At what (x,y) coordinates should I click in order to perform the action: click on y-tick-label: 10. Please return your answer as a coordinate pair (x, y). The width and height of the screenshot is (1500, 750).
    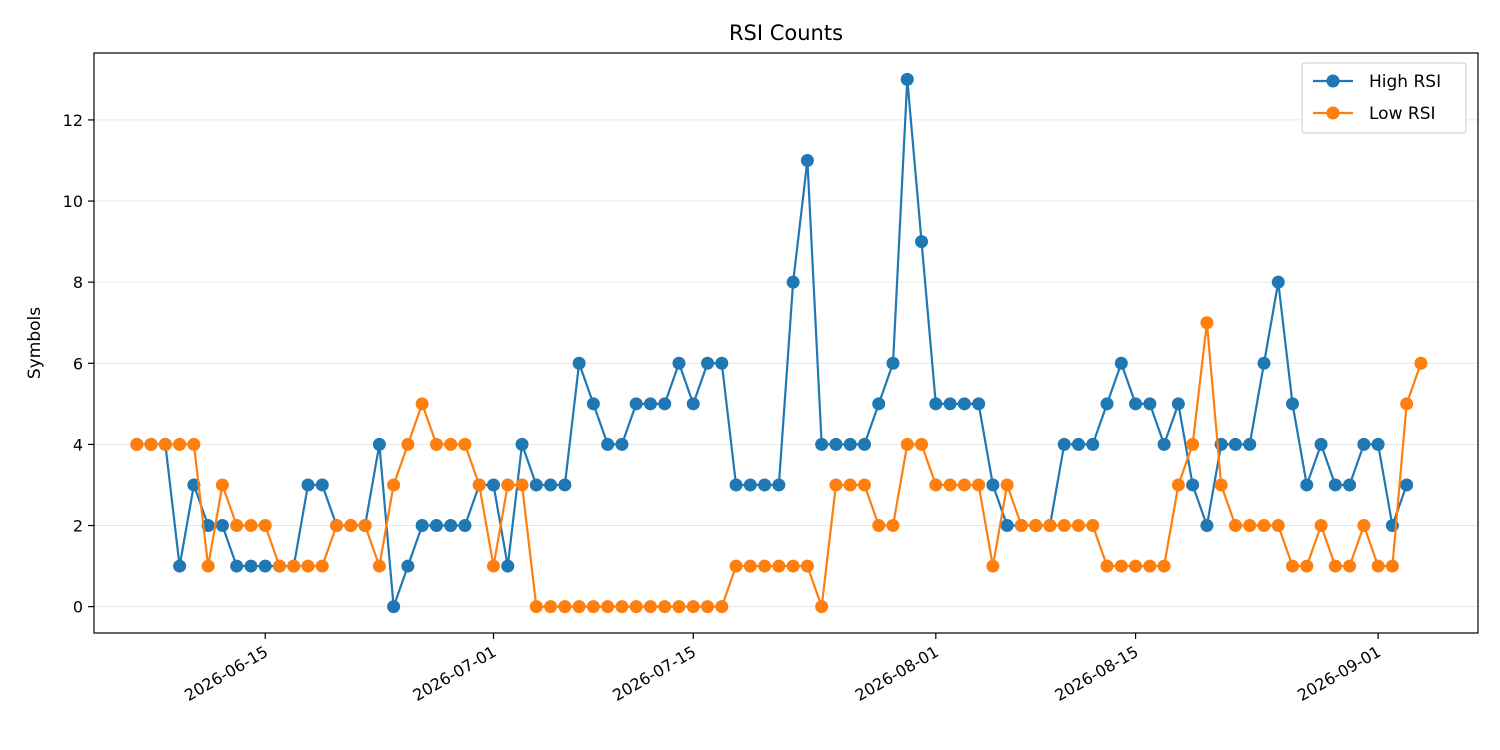
    Looking at the image, I should click on (73, 201).